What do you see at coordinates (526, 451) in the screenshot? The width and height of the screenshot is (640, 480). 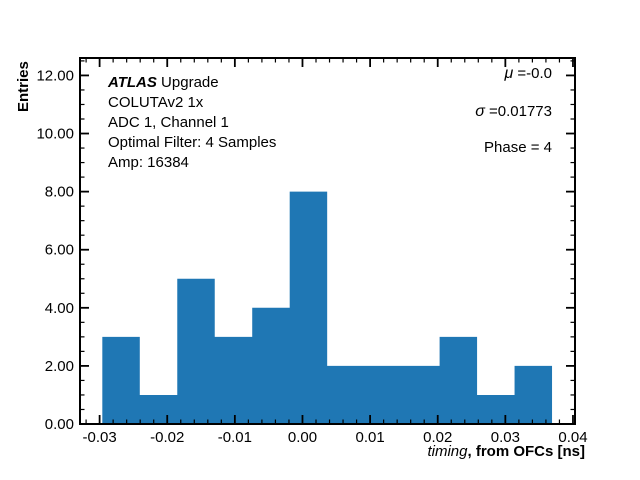 I see `x-axis-title-rest: , from OFCs [ns]` at bounding box center [526, 451].